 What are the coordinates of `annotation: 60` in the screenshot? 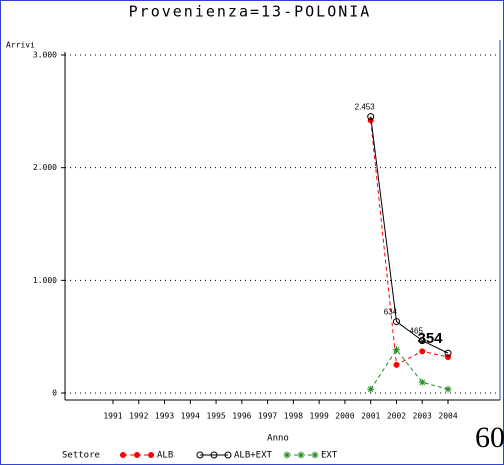 It's located at (489, 437).